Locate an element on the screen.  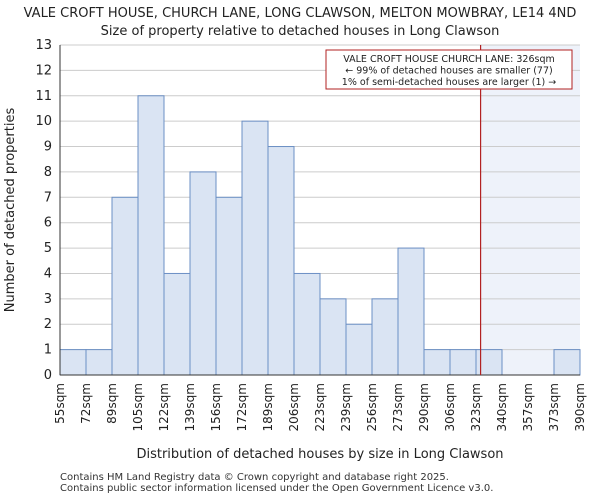
y-tick-label: 2 is located at coordinates (48, 324).